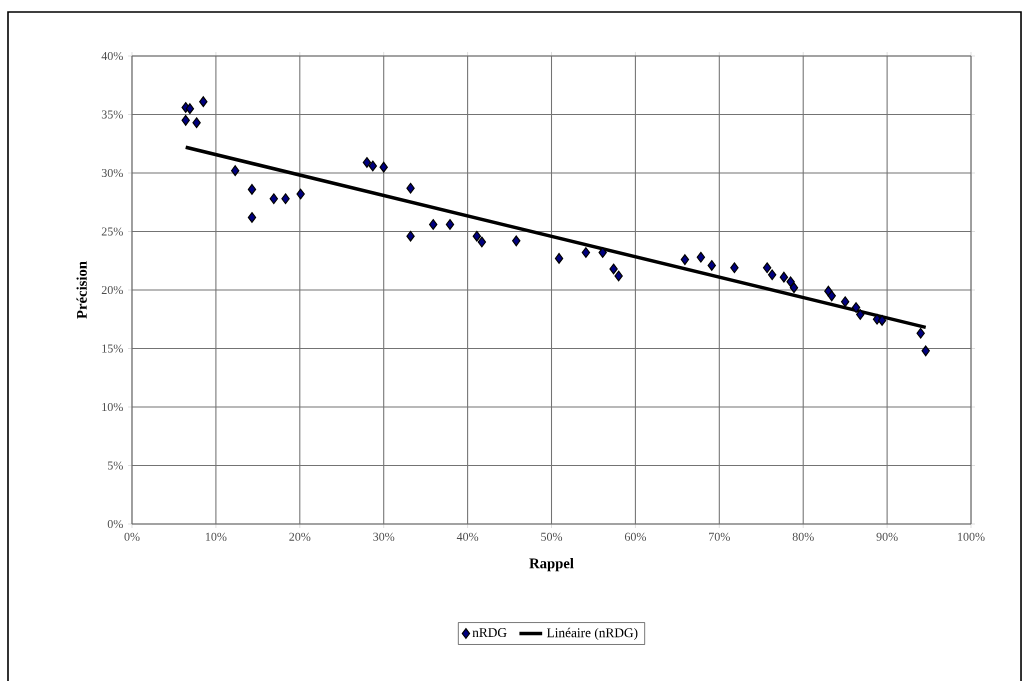  I want to click on y-axis-title: Précision, so click(81, 290).